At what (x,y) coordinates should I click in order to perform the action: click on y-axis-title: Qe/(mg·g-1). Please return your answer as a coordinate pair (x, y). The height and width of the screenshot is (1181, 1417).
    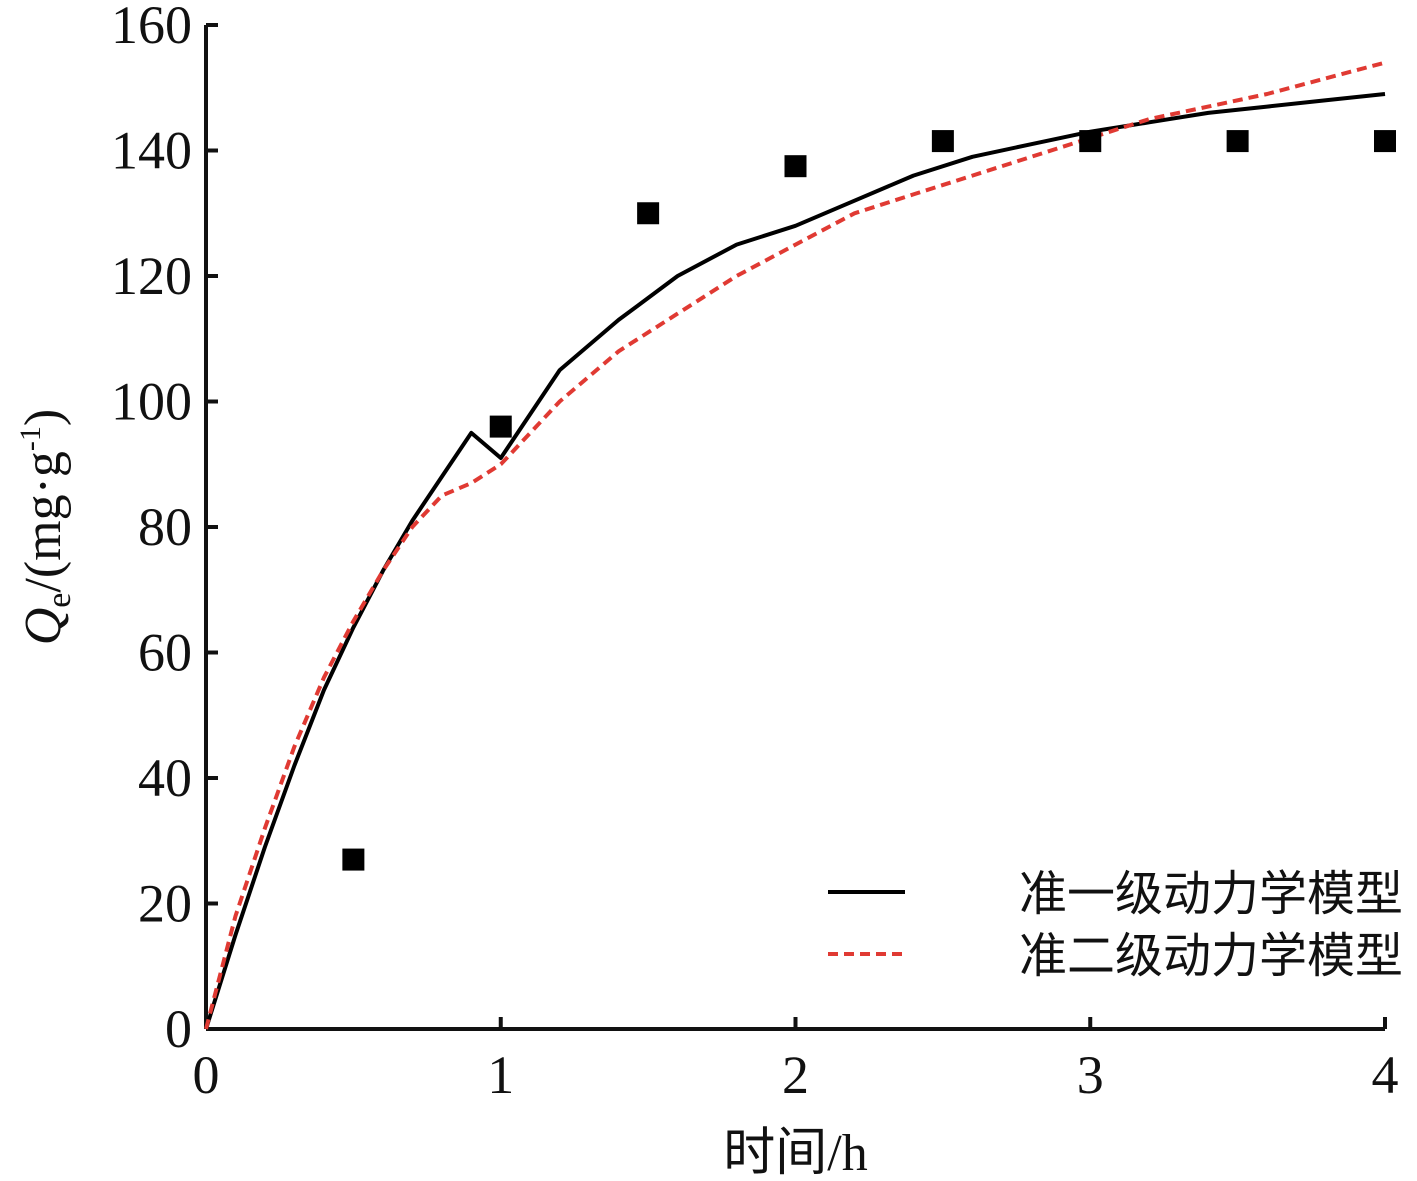
    Looking at the image, I should click on (46, 527).